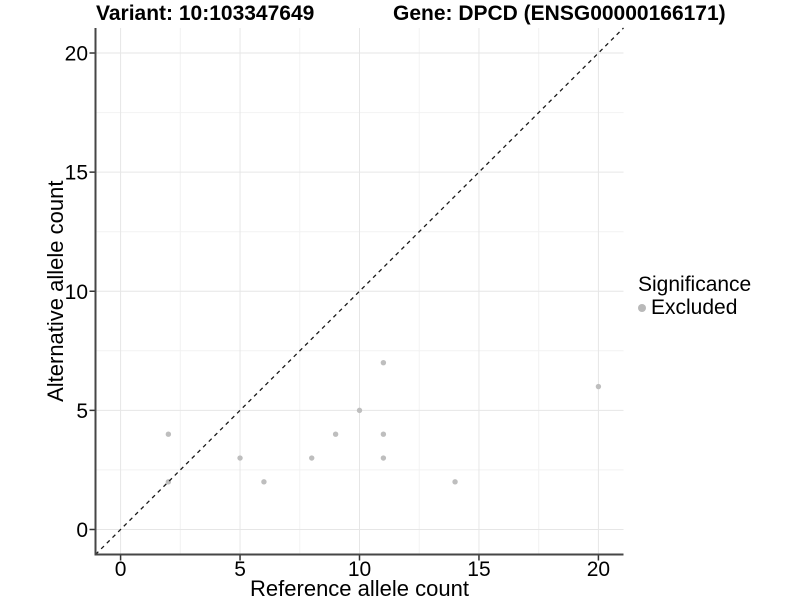  Describe the element at coordinates (82, 411) in the screenshot. I see `y-tick-label: 5` at that location.